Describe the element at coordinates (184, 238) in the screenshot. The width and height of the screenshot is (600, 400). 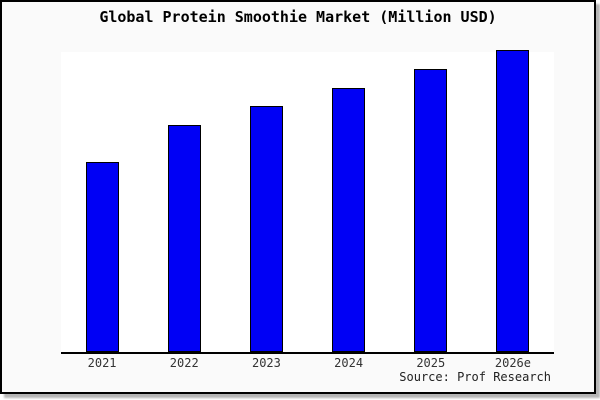
I see `bar-2022` at that location.